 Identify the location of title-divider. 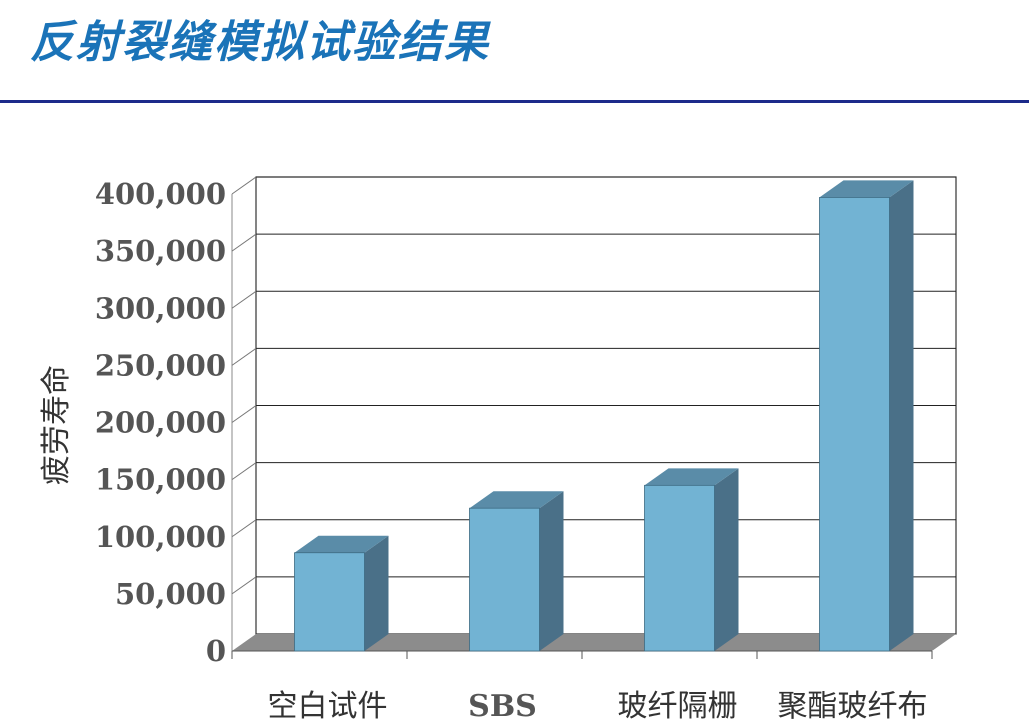
(514, 101).